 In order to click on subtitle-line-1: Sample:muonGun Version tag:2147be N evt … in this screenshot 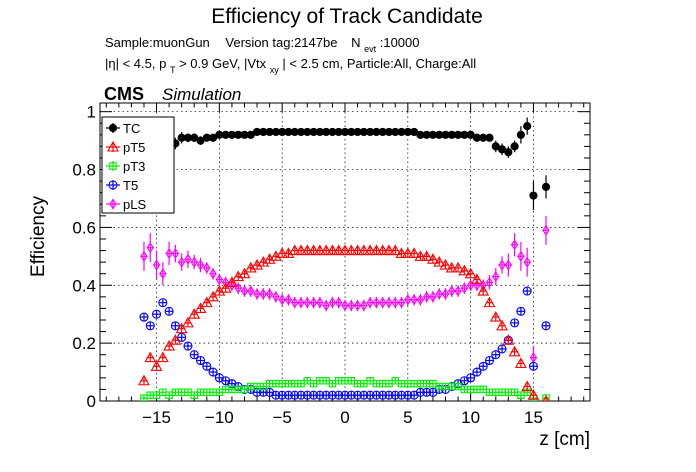, I will do `click(262, 45)`.